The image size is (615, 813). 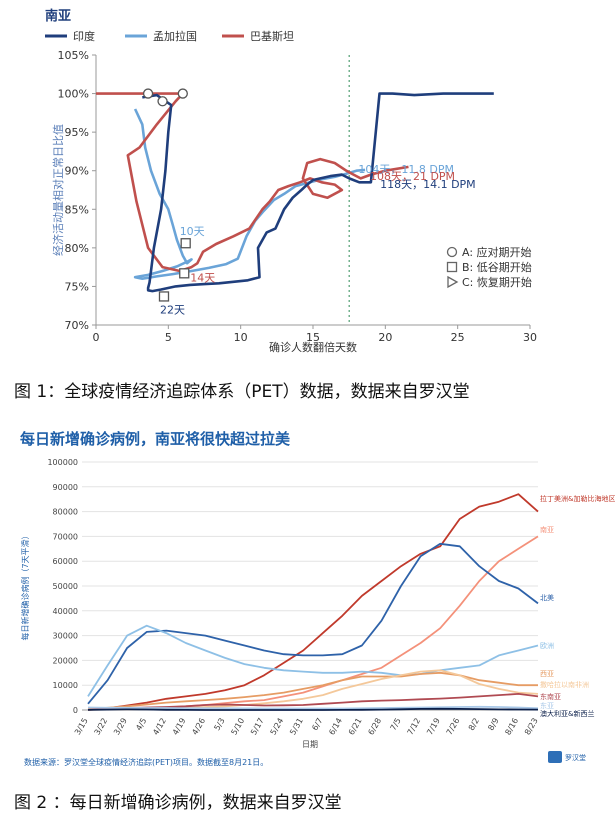 What do you see at coordinates (77, 171) in the screenshot?
I see `y-tick-label-4: 90%` at bounding box center [77, 171].